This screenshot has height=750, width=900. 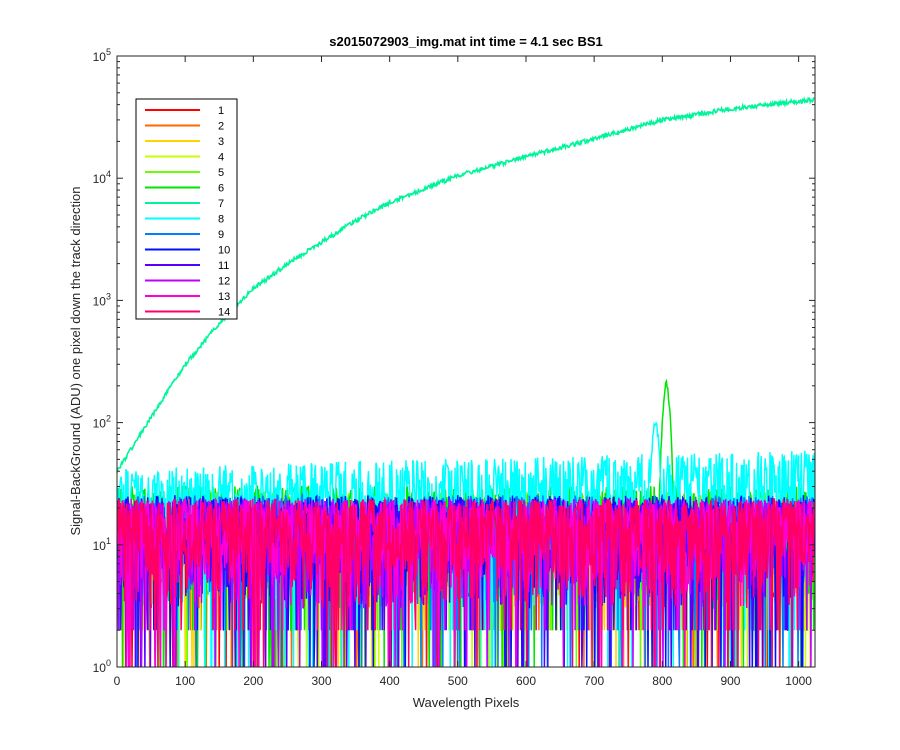 I want to click on x-tick-label: 800, so click(x=662, y=681).